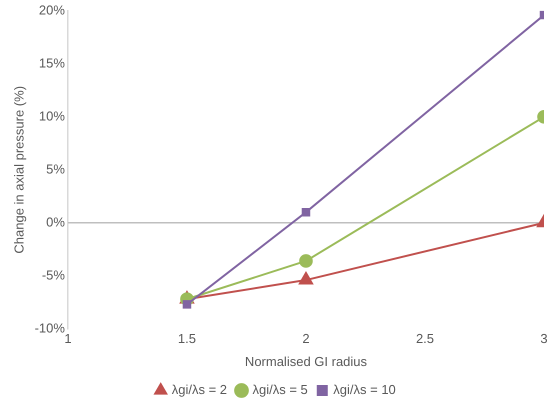 Image resolution: width=560 pixels, height=407 pixels. What do you see at coordinates (364, 390) in the screenshot?
I see `legend-label: λgi/λs = 10` at bounding box center [364, 390].